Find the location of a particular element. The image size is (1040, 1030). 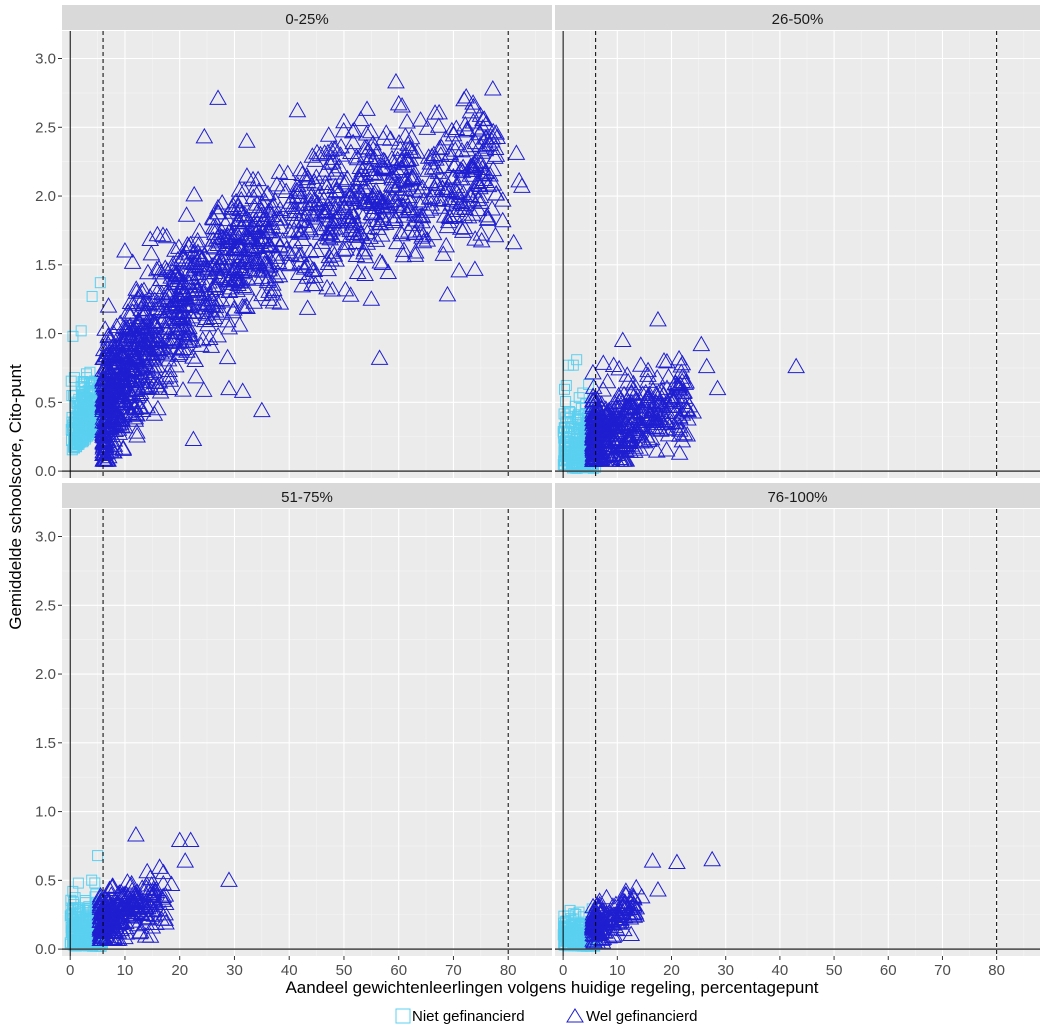

legend-label-niet-gefinancierd: Niet gefinancierd is located at coordinates (468, 1016).